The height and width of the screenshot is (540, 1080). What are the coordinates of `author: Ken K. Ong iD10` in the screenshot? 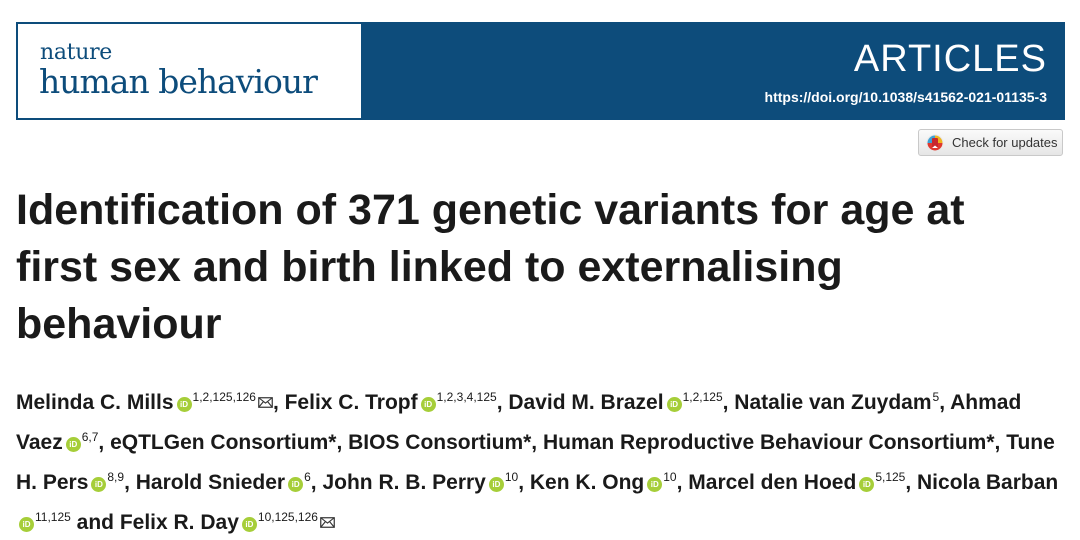 It's located at (603, 482).